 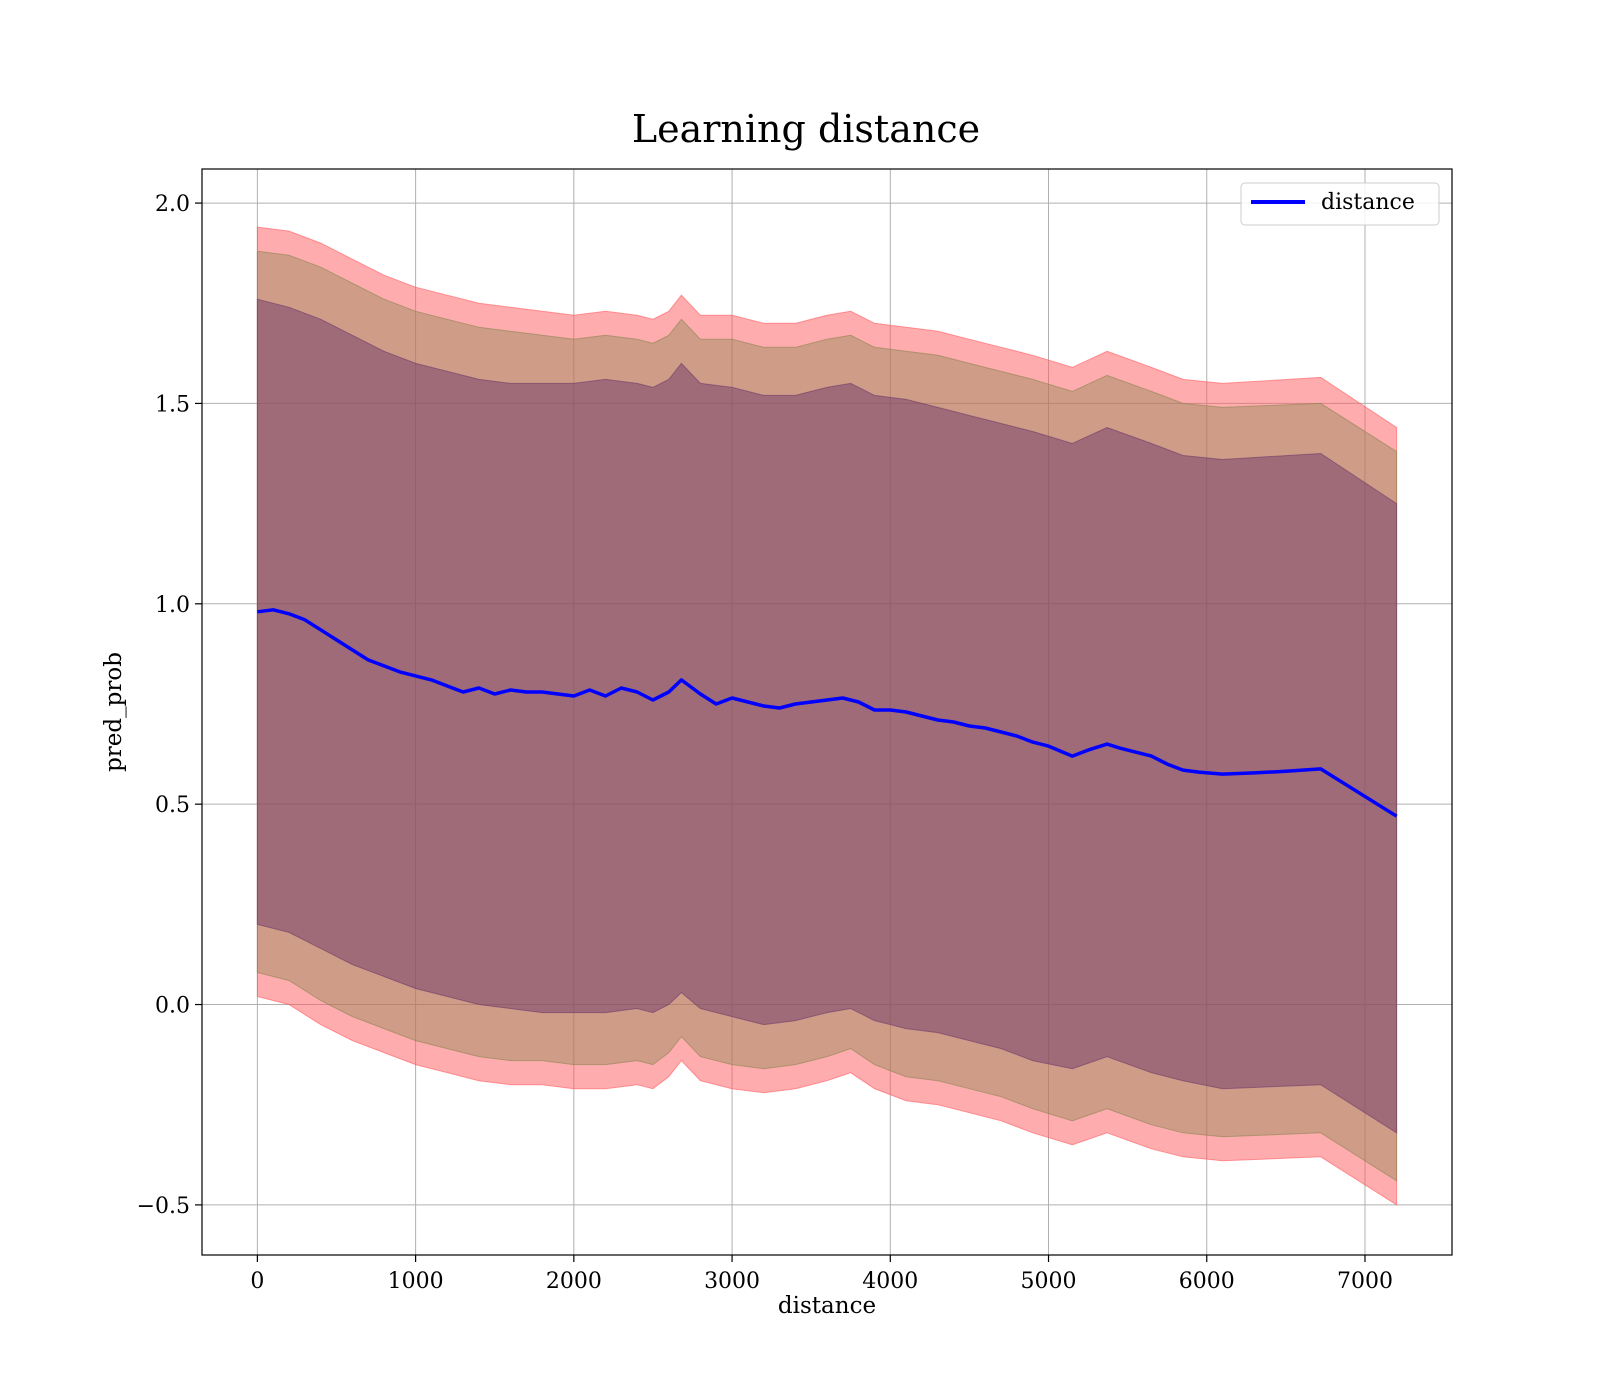 What do you see at coordinates (172, 805) in the screenshot?
I see `y-tick-label: 0.5` at bounding box center [172, 805].